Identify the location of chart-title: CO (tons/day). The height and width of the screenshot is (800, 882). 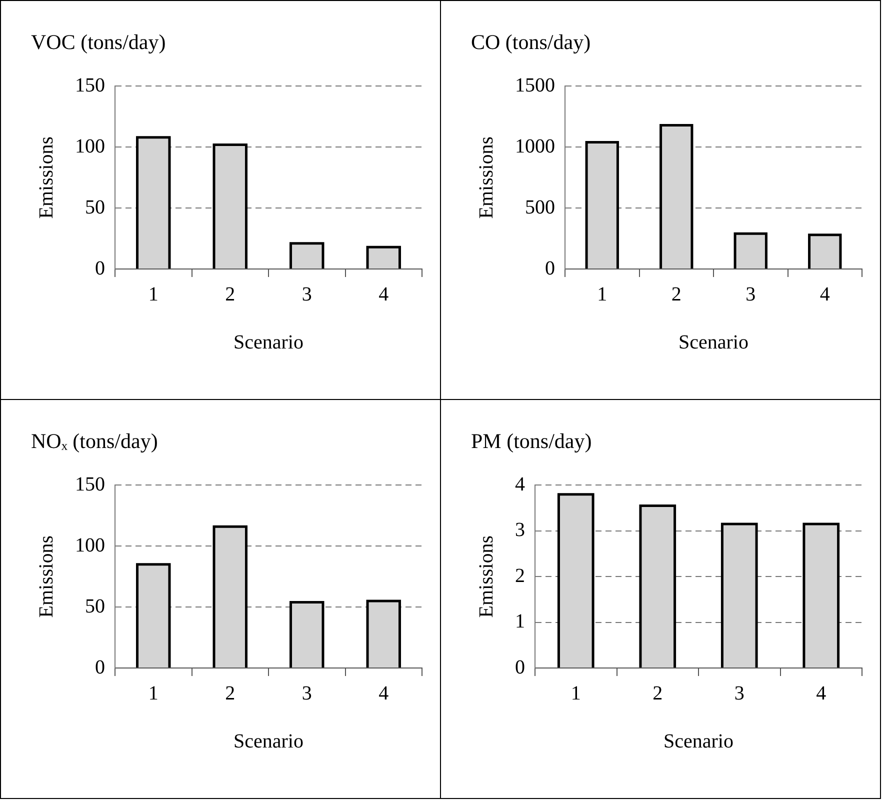
(531, 42).